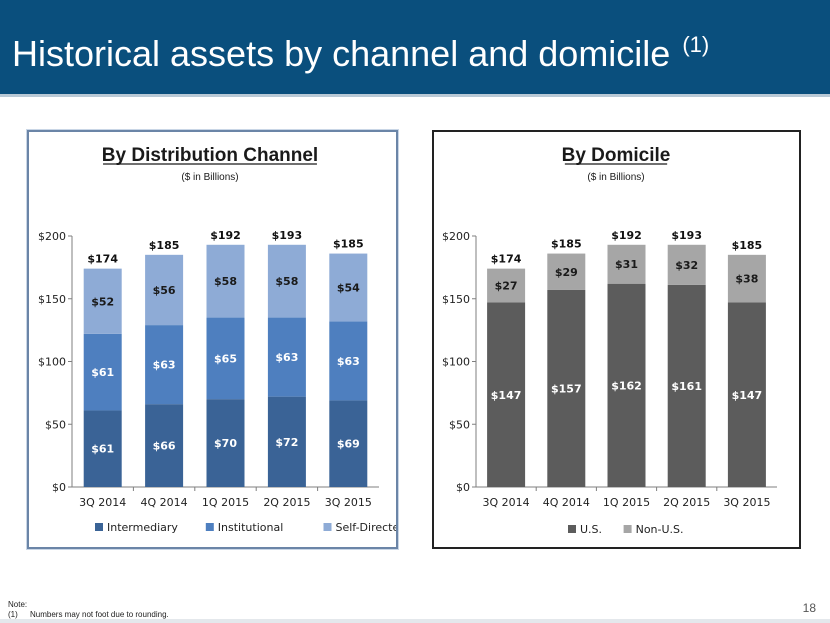 The width and height of the screenshot is (830, 623). I want to click on bar-value-label: $66, so click(164, 446).